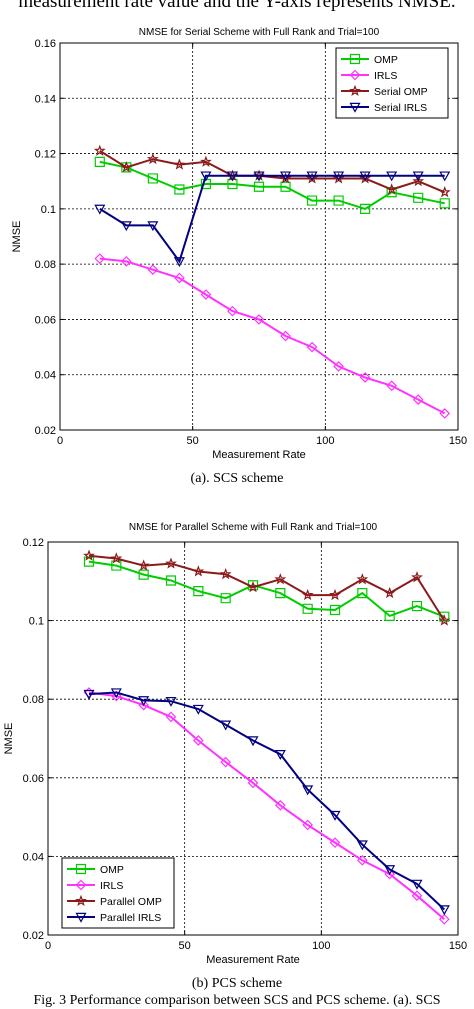 The image size is (474, 1009). Describe the element at coordinates (130, 918) in the screenshot. I see `legend-label: Parallel IRLS` at that location.